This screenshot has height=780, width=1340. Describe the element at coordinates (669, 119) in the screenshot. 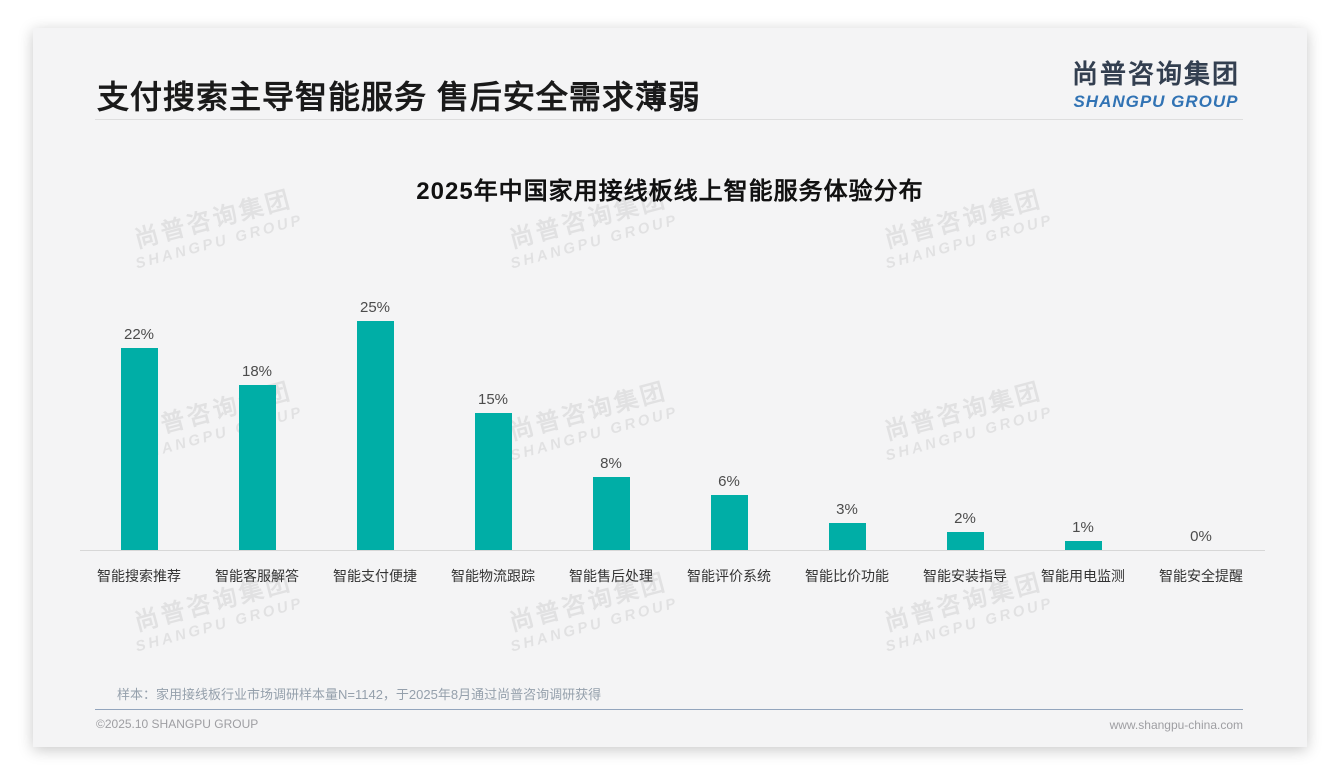

I see `title-divider` at that location.